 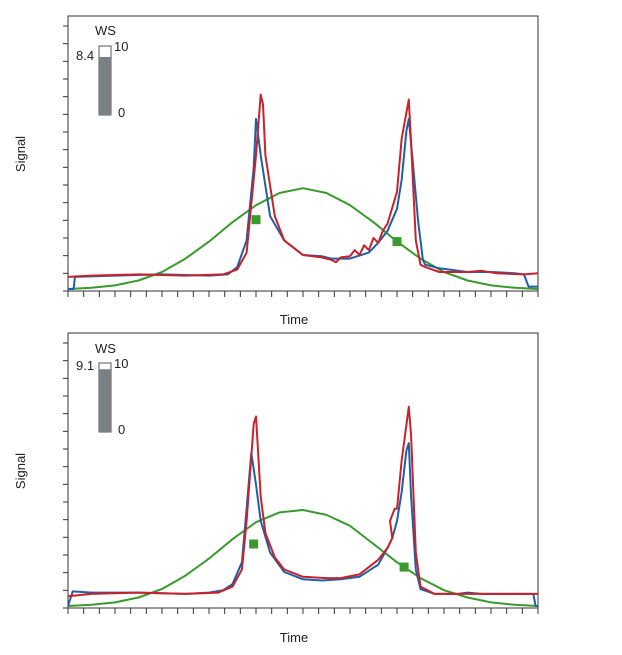 What do you see at coordinates (105, 30) in the screenshot?
I see `ws-label-top: WS` at bounding box center [105, 30].